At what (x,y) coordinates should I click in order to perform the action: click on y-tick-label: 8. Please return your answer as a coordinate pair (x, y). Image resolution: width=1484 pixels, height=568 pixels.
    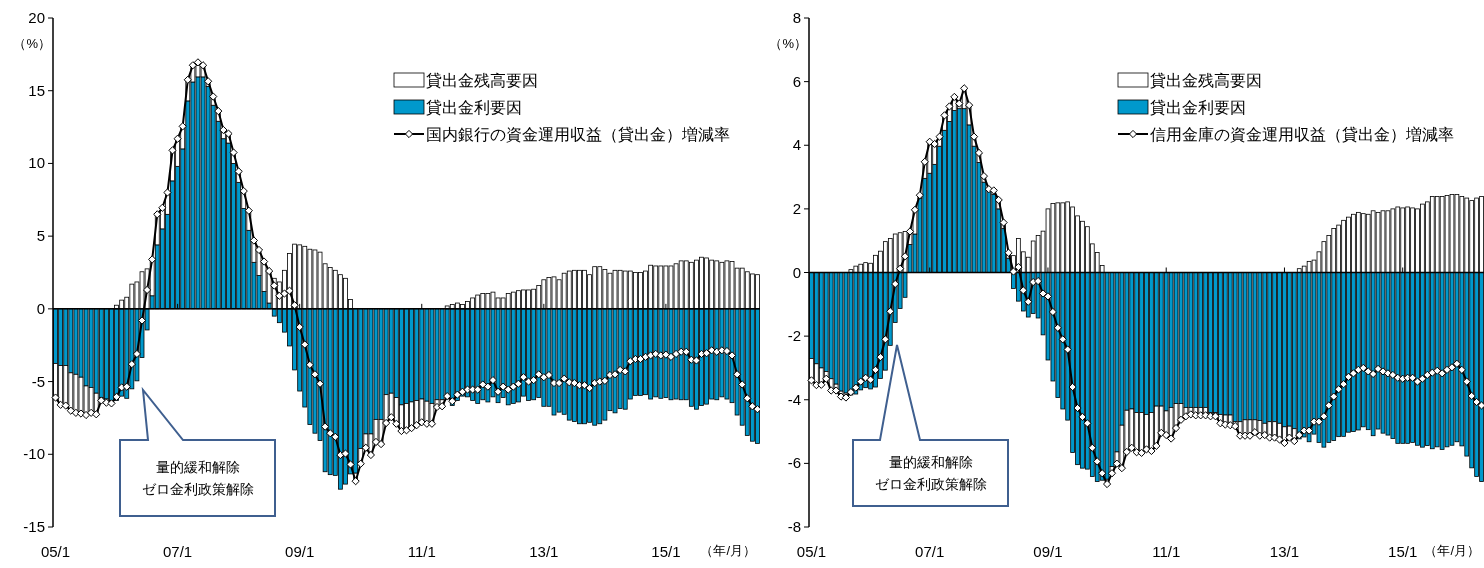
    Looking at the image, I should click on (796, 17).